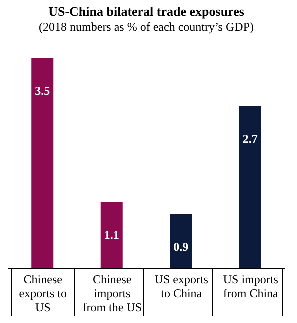 The width and height of the screenshot is (297, 323). What do you see at coordinates (112, 293) in the screenshot?
I see `x-tick-label: Chinese imports from the US` at bounding box center [112, 293].